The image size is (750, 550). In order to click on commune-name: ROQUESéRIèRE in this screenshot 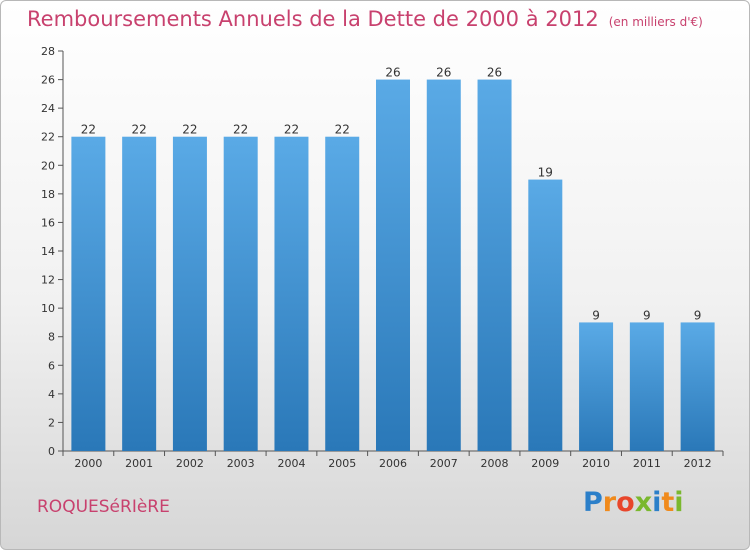, I will do `click(103, 507)`.